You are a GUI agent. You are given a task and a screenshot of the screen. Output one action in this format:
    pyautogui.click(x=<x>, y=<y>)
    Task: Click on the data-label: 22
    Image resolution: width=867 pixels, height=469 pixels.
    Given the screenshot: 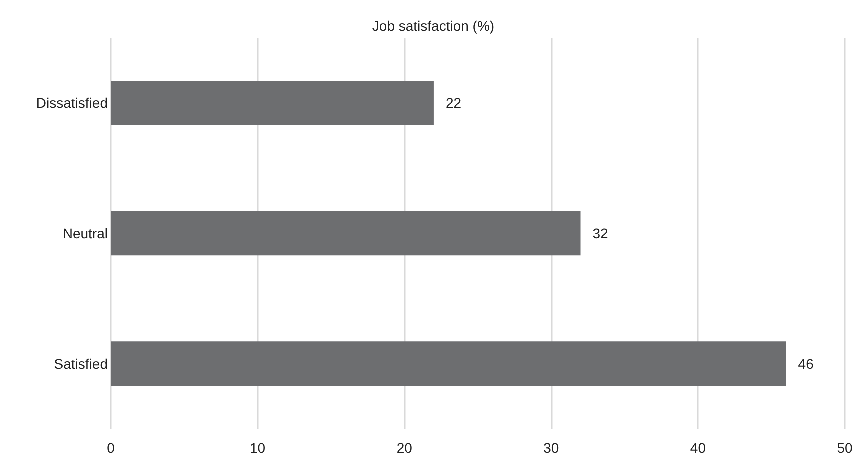 What is the action you would take?
    pyautogui.click(x=454, y=103)
    